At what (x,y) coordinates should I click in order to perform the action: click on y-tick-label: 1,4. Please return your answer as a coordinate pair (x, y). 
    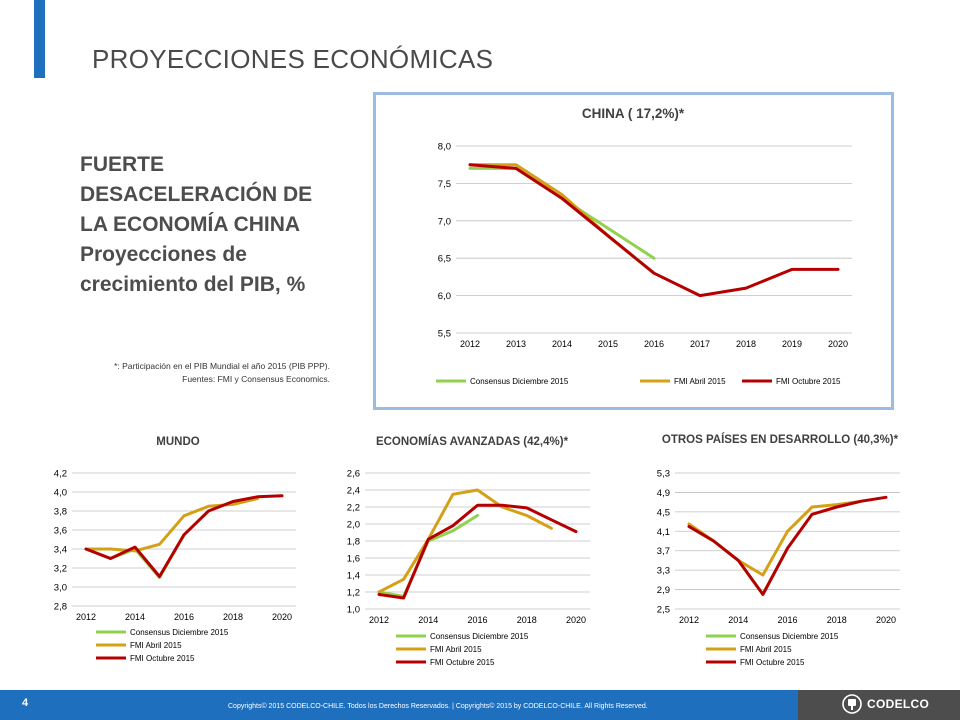
    Looking at the image, I should click on (353, 576).